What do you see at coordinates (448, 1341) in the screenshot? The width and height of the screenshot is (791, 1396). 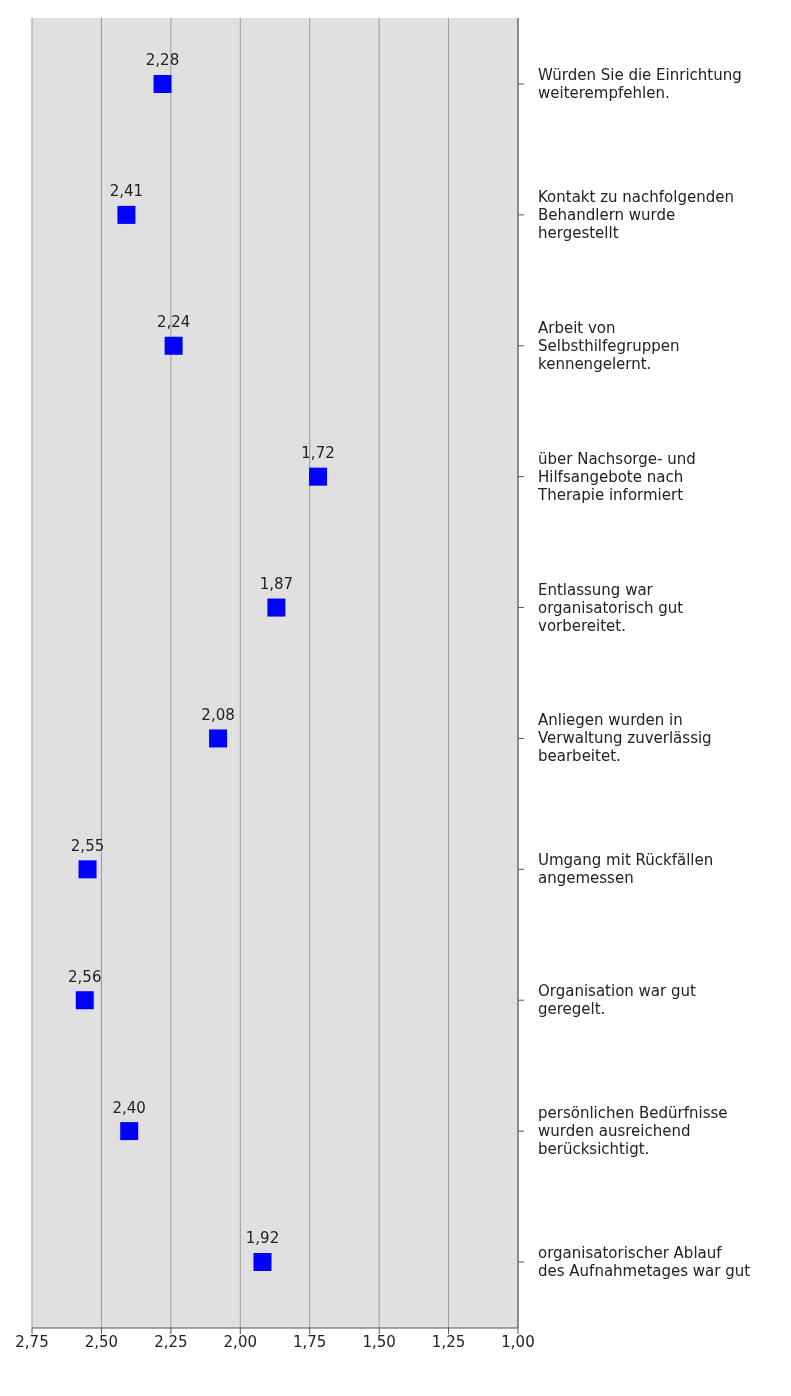 I see `x-tick-label: 1,25` at bounding box center [448, 1341].